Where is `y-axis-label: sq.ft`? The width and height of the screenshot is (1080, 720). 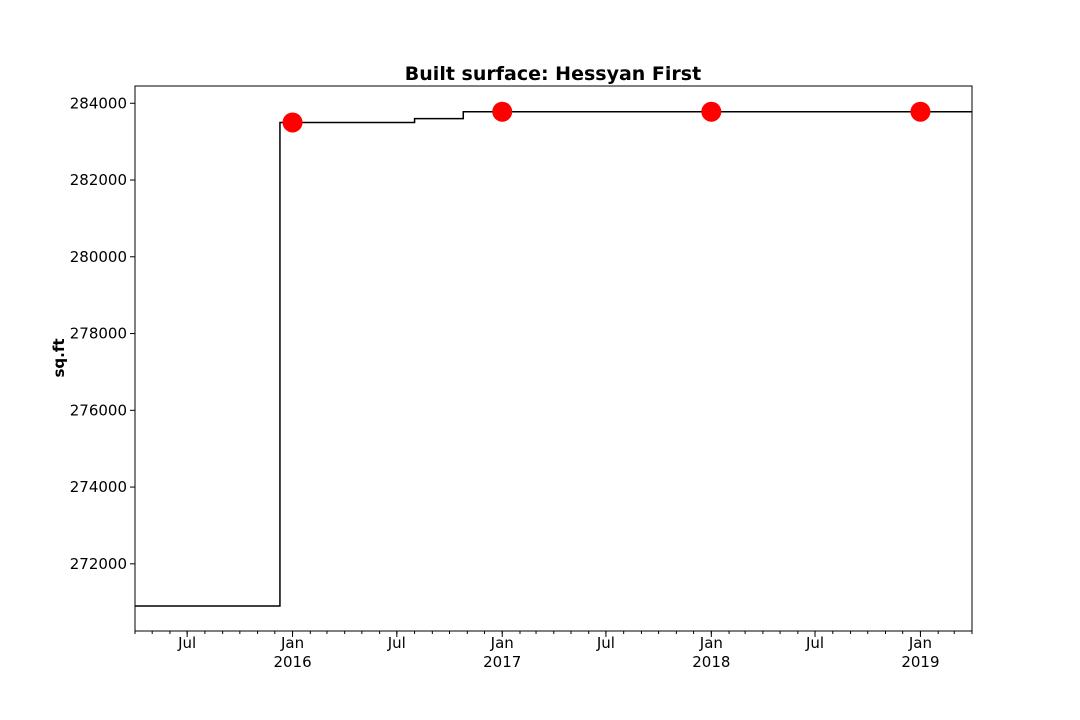 y-axis-label: sq.ft is located at coordinates (59, 357).